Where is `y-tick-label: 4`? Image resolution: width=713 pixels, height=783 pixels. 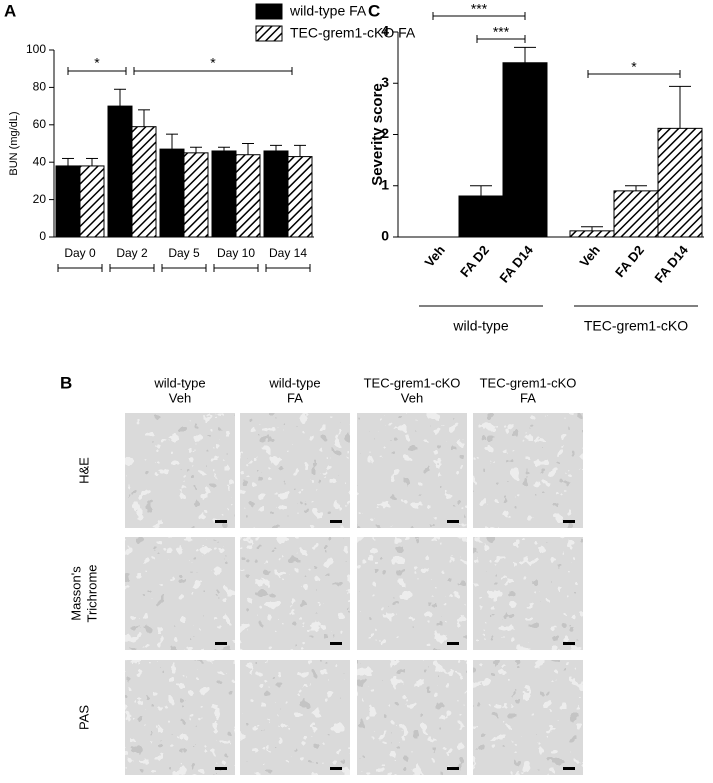 y-tick-label: 4 is located at coordinates (385, 31).